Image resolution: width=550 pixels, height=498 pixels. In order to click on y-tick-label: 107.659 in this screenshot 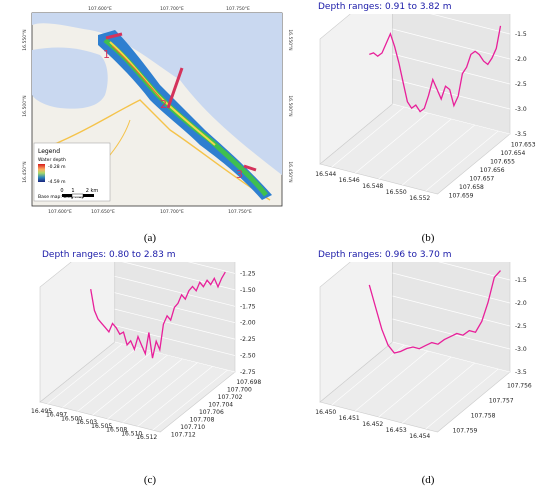, I will do `click(461, 196)`.